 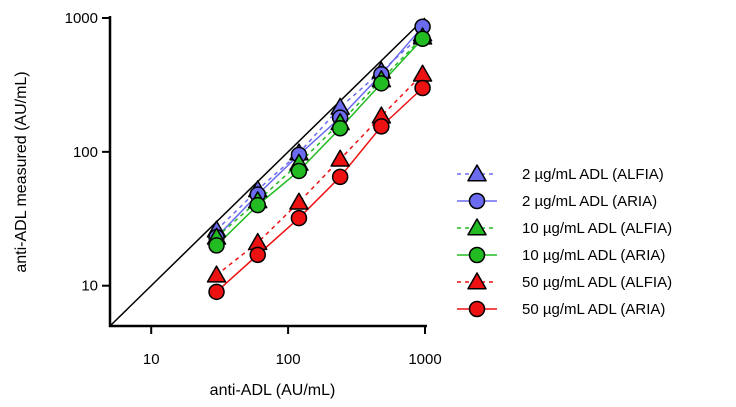 What do you see at coordinates (273, 390) in the screenshot?
I see `x-axis-title: anti-ADL (AU/mL)` at bounding box center [273, 390].